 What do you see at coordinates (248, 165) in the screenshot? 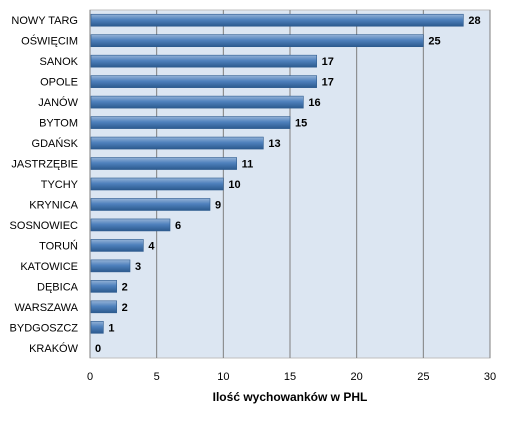
I see `value-label: 11` at bounding box center [248, 165].